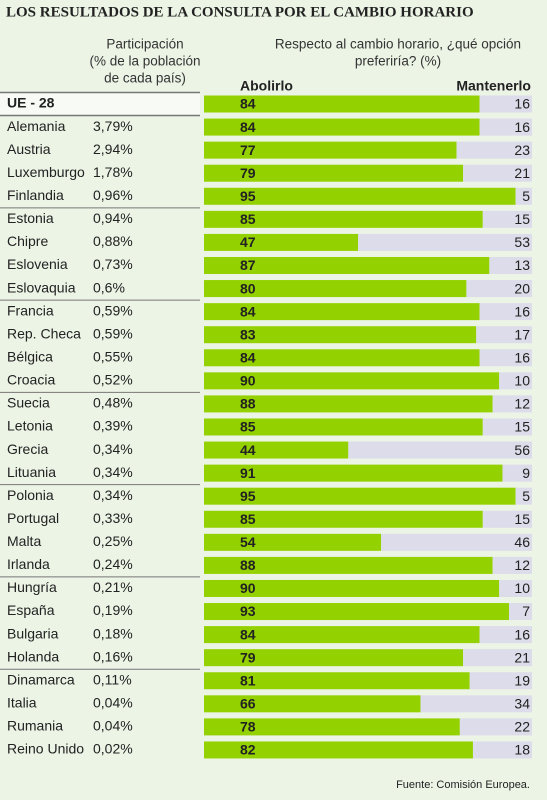  Describe the element at coordinates (44, 333) in the screenshot. I see `category-label: Rep. Checa` at that location.